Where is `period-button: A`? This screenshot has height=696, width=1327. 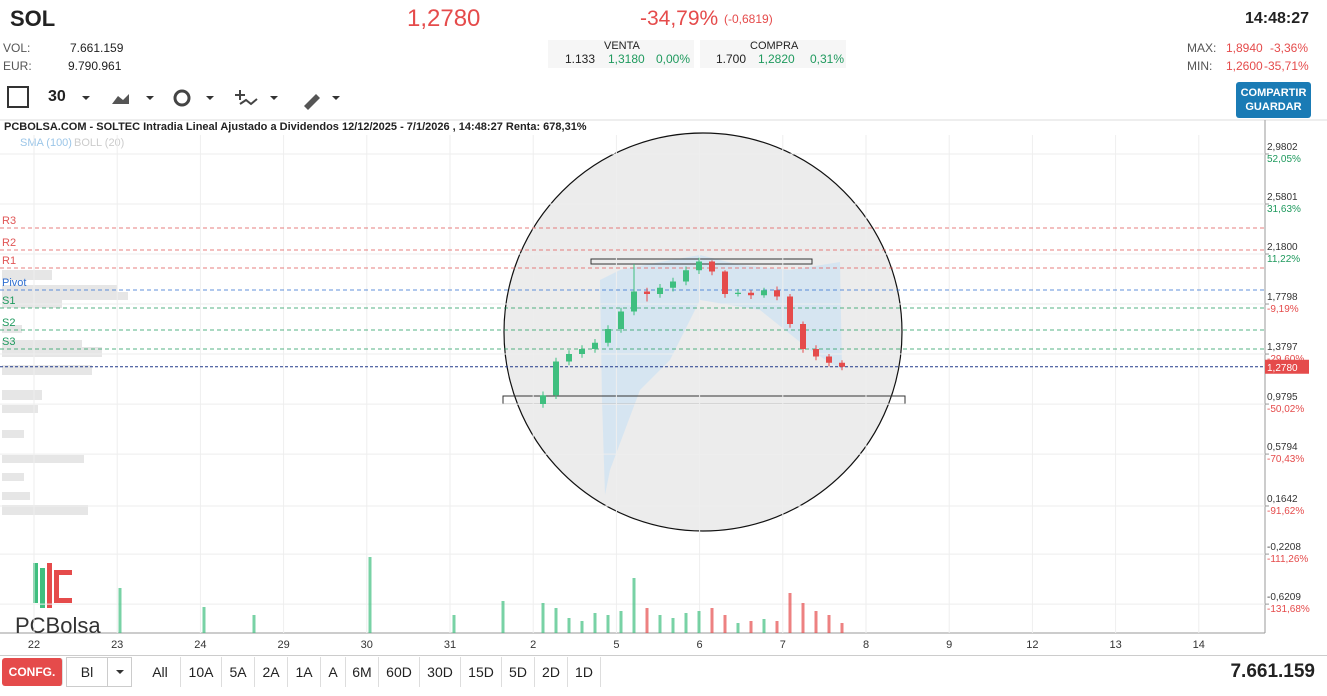
period-button: A is located at coordinates (333, 672).